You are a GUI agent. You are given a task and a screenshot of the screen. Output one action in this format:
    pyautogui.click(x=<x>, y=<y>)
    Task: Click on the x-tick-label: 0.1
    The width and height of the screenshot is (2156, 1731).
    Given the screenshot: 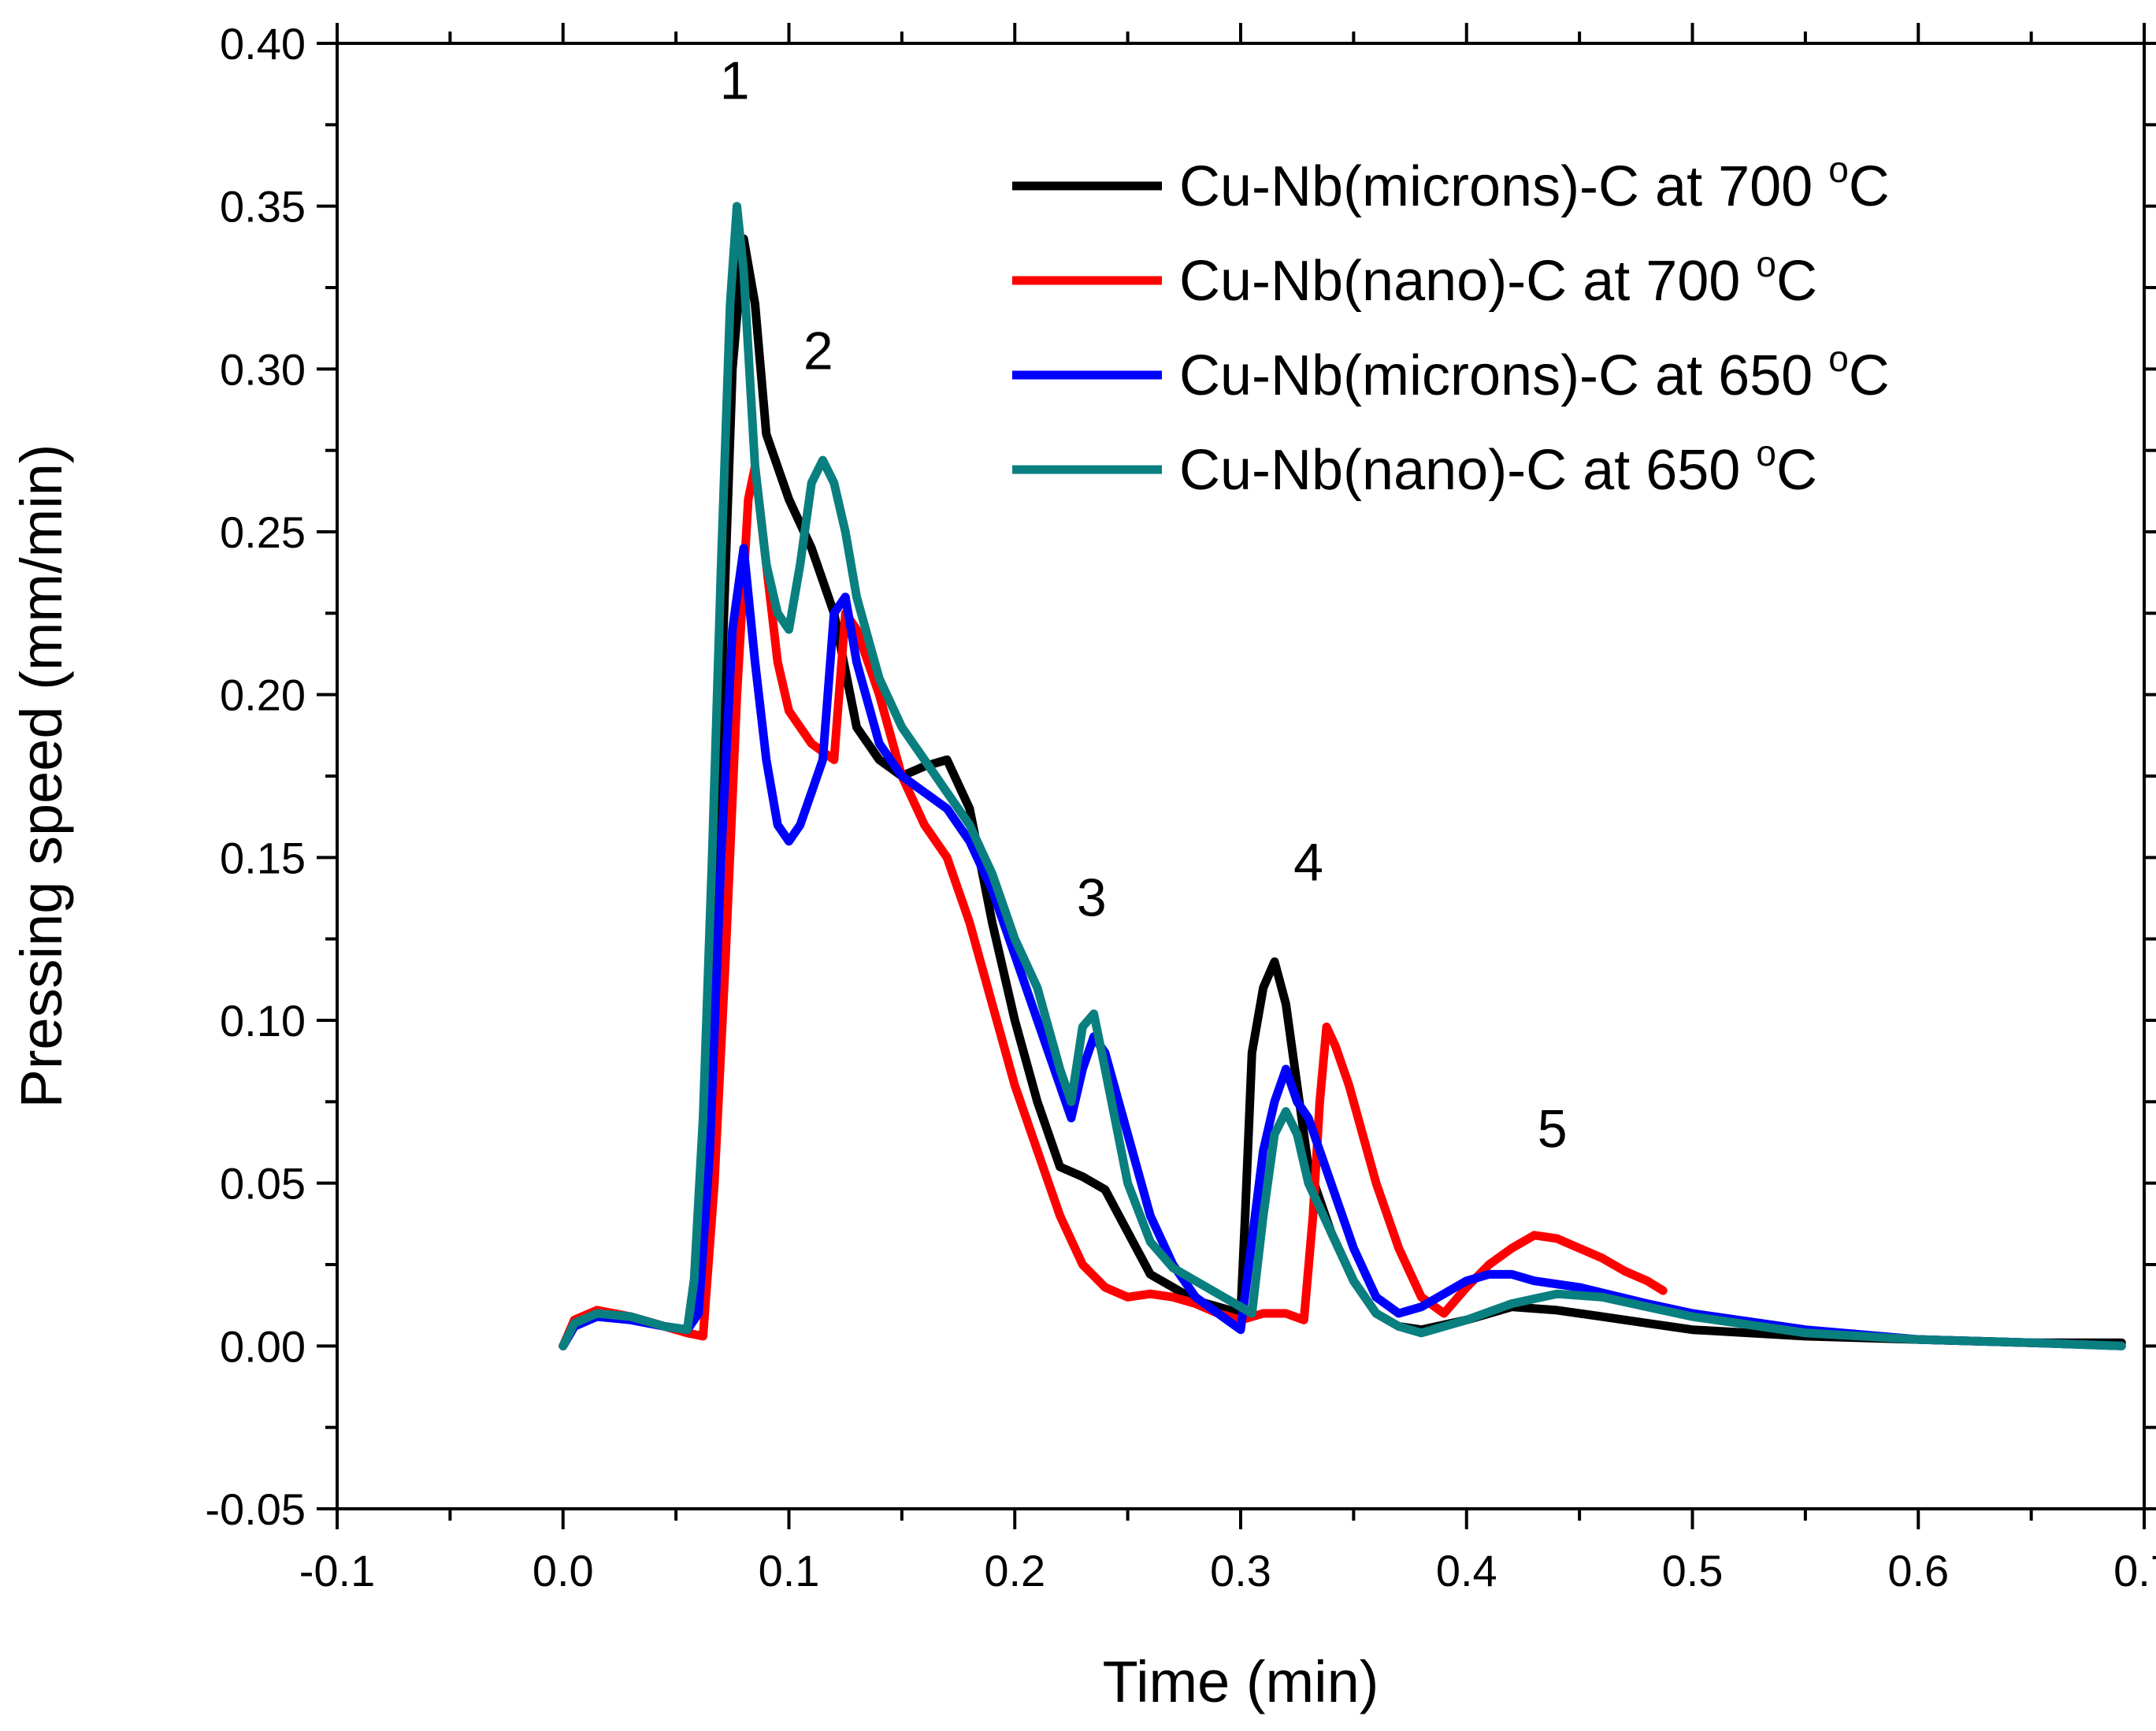 What is the action you would take?
    pyautogui.click(x=789, y=1571)
    